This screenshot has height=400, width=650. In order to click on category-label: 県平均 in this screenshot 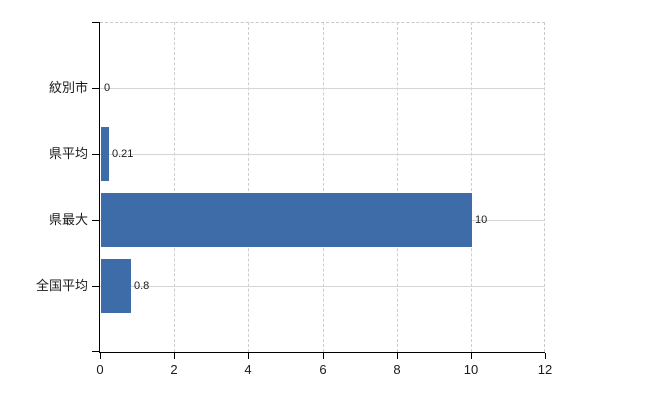, I will do `click(68, 153)`.